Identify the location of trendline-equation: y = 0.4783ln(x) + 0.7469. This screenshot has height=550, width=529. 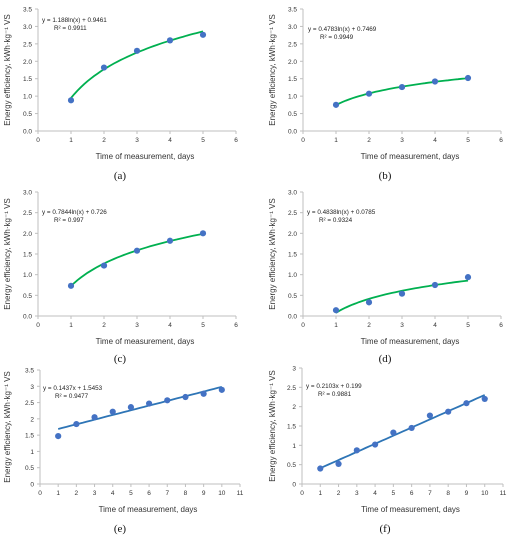
(342, 29).